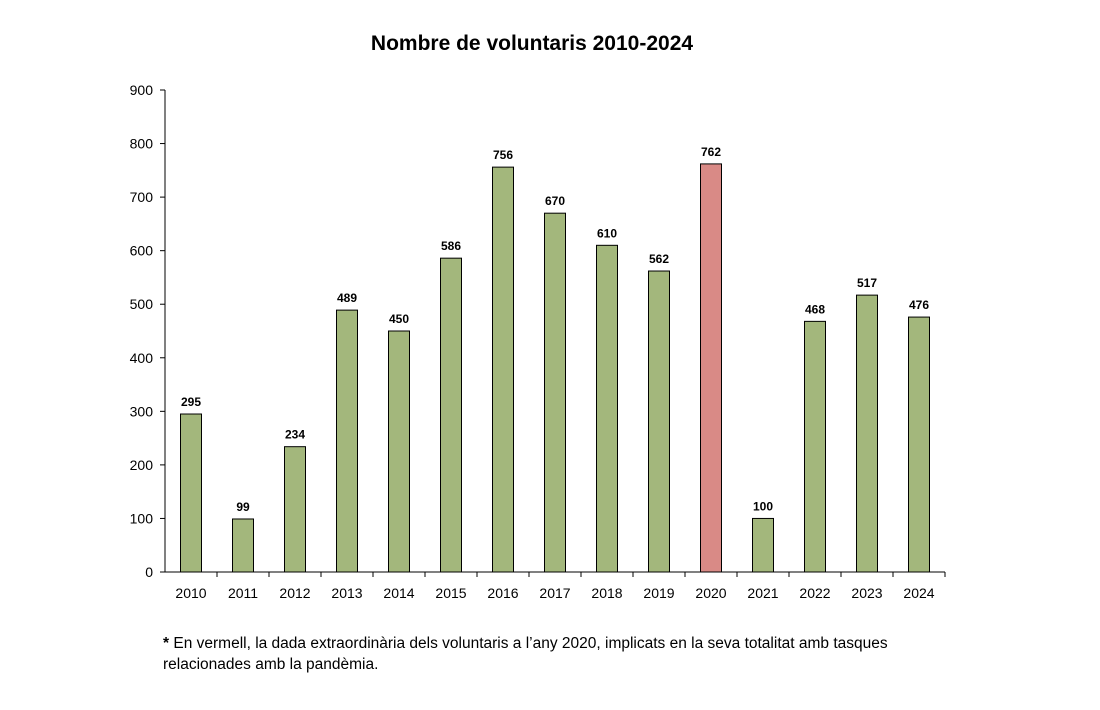 The width and height of the screenshot is (1100, 710). I want to click on data-label-2018: 610, so click(607, 233).